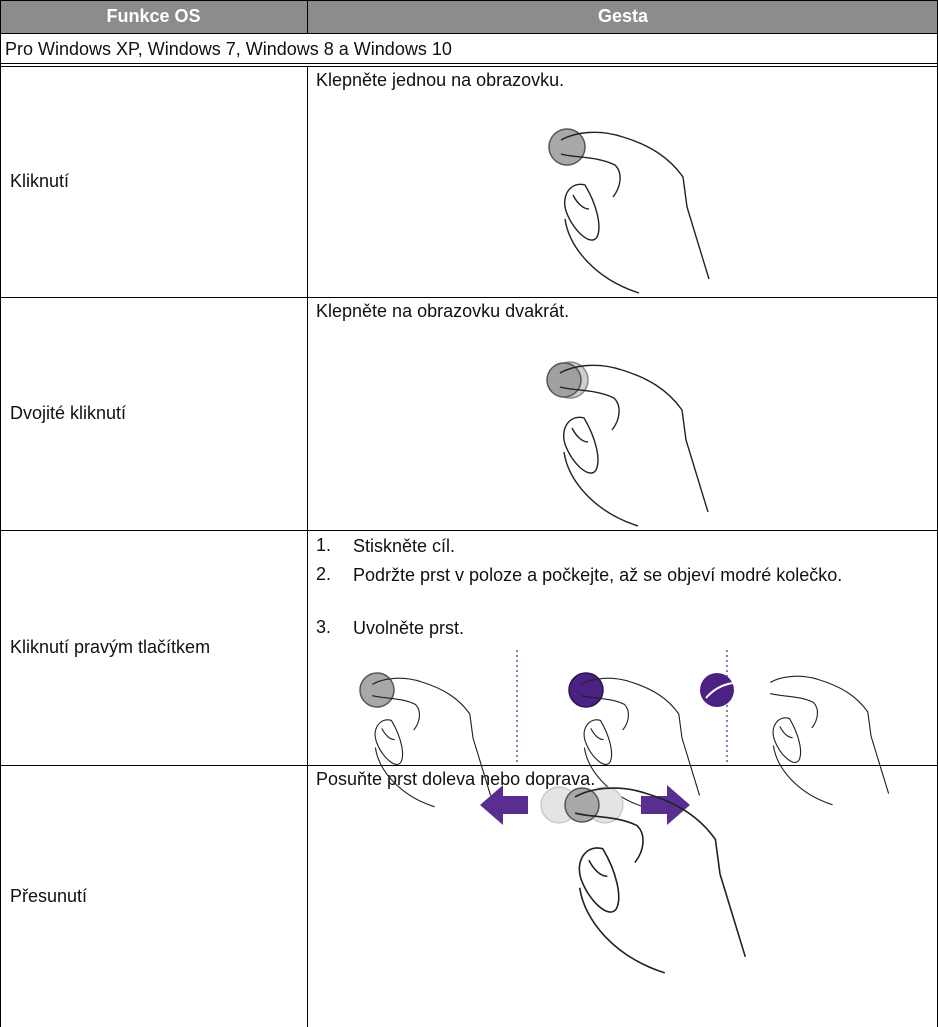  I want to click on step-number: 2., so click(324, 574).